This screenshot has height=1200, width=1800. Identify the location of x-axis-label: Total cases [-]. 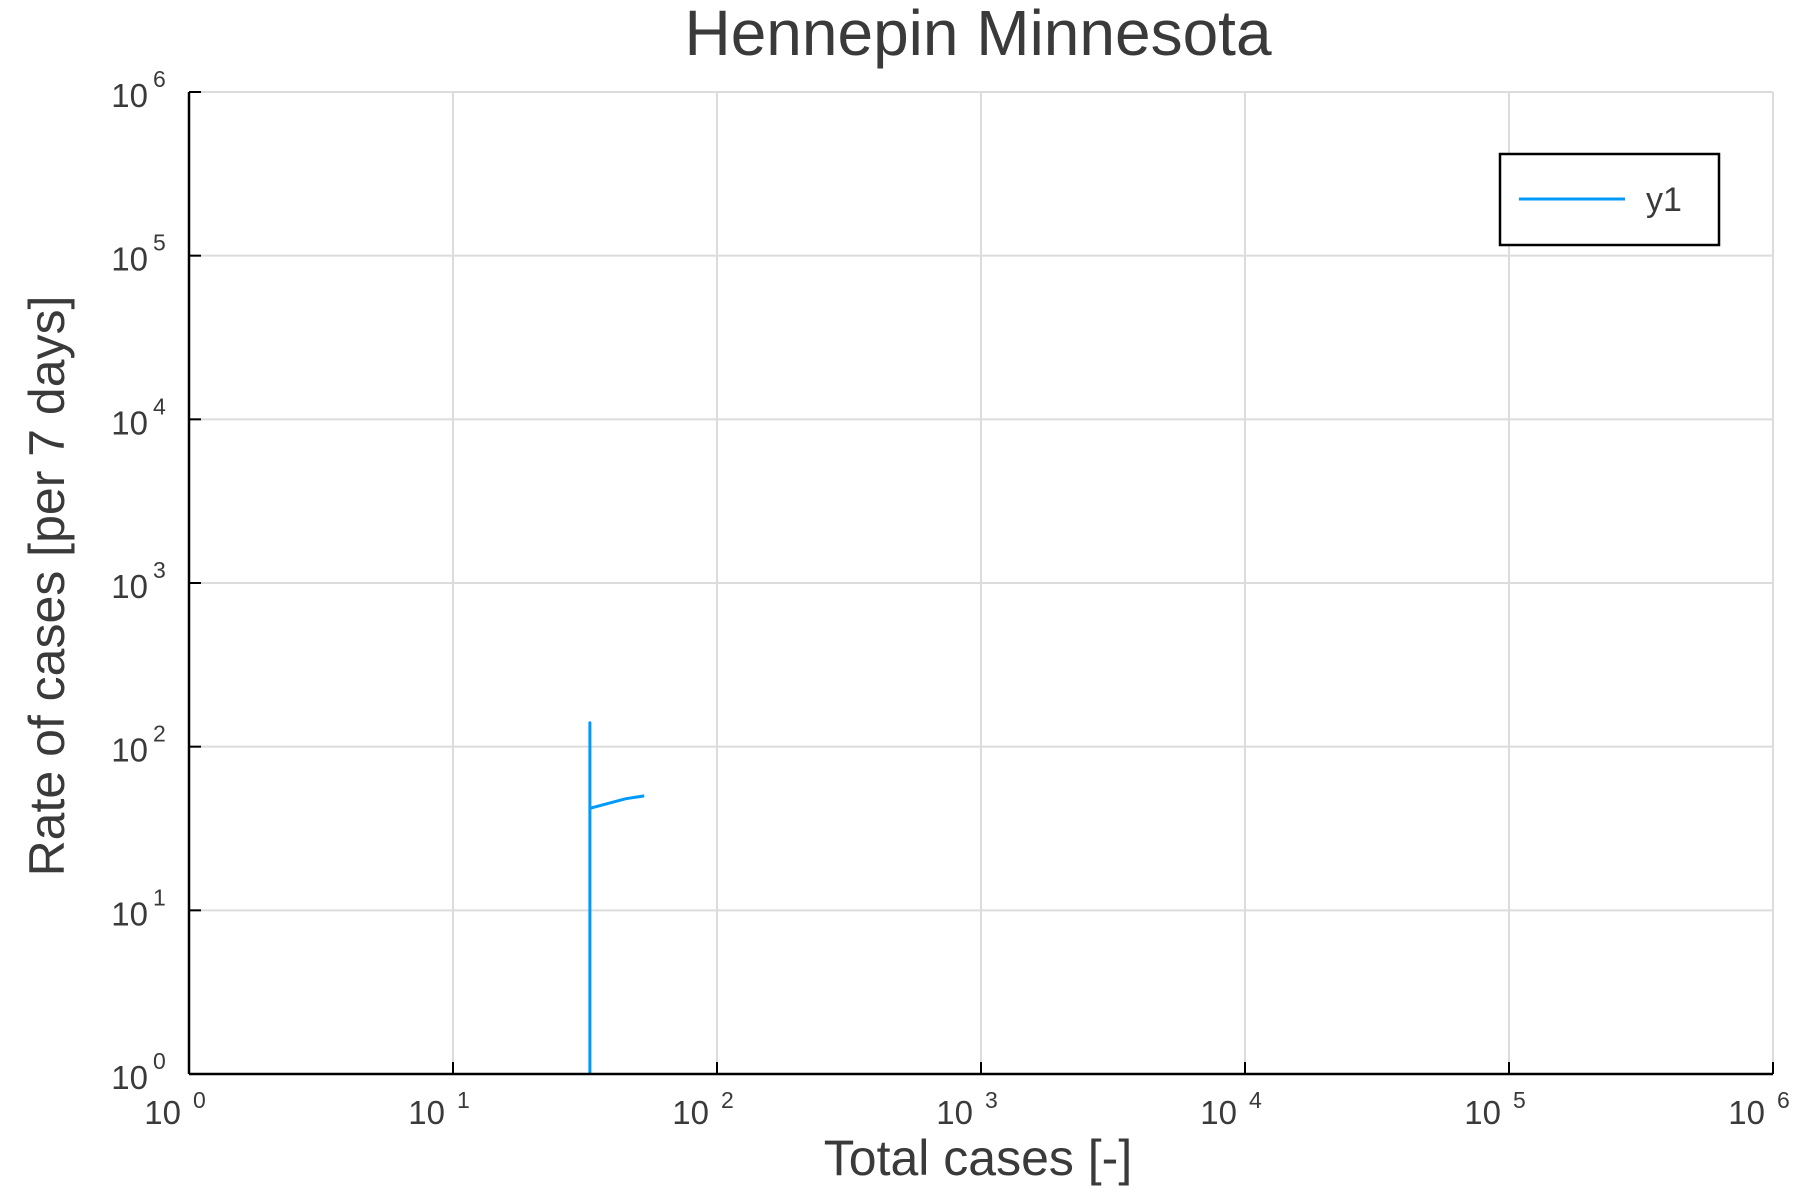
(978, 1158).